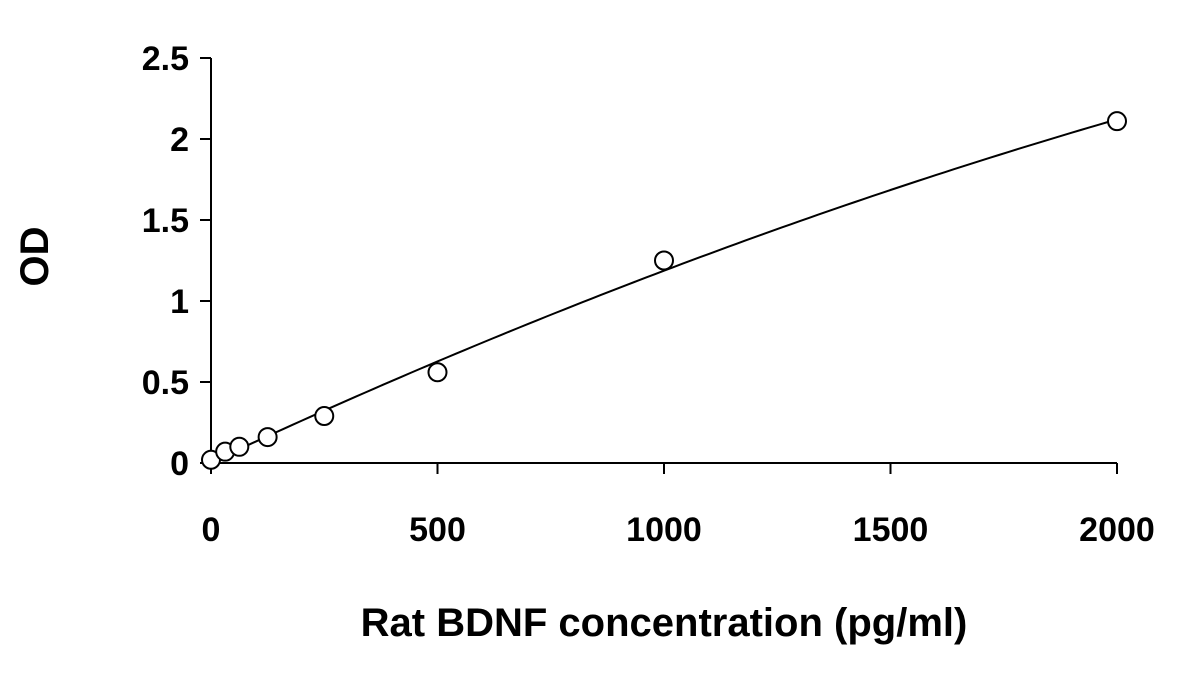 The width and height of the screenshot is (1191, 677). Describe the element at coordinates (678, 506) in the screenshot. I see `x-ticks: 0 500 1000 1500 2000` at that location.